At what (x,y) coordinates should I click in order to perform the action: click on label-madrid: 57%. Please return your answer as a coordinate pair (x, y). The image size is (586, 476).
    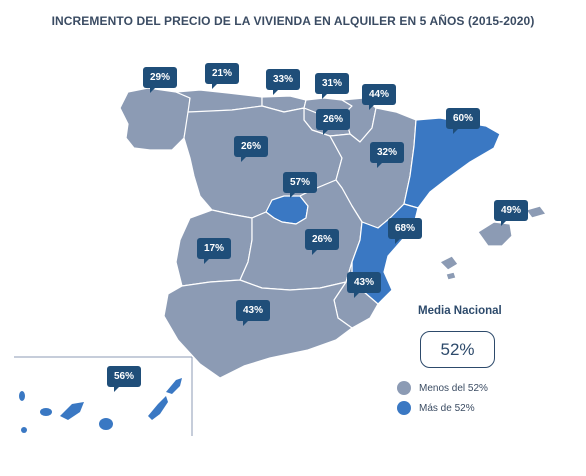
    Looking at the image, I should click on (300, 185).